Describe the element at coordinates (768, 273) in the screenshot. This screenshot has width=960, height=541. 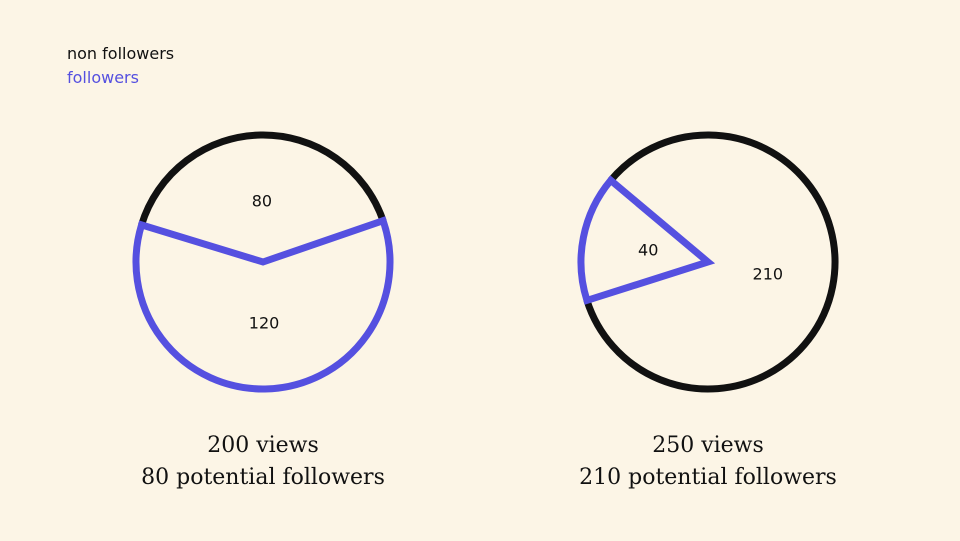
I see `pie-slice-label: 210` at that location.